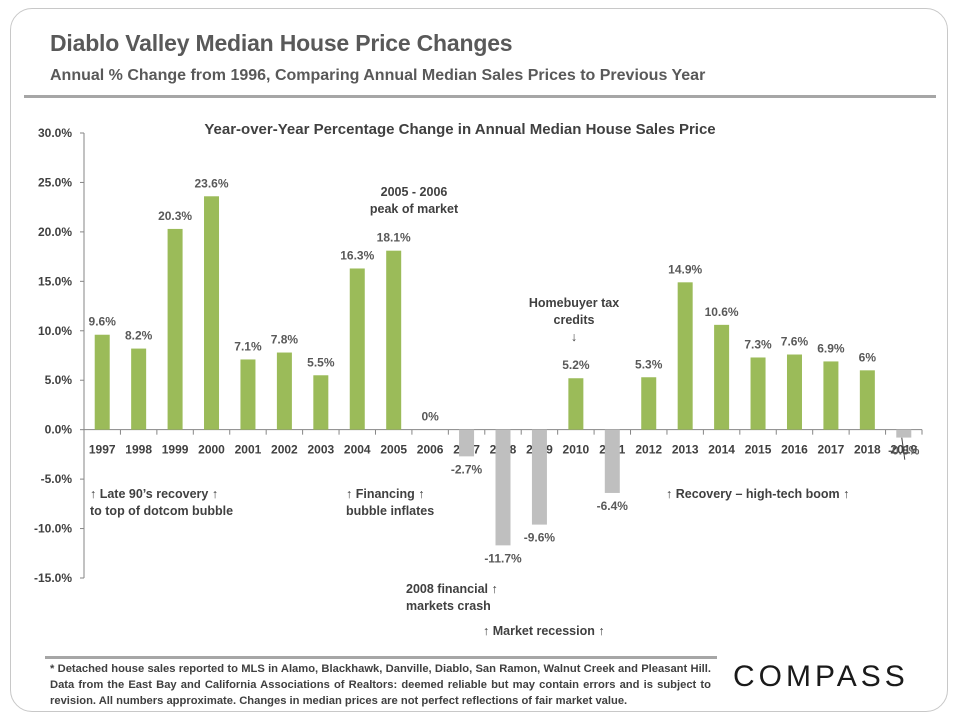  What do you see at coordinates (613, 506) in the screenshot?
I see `data-label-2011: -6.4%` at bounding box center [613, 506].